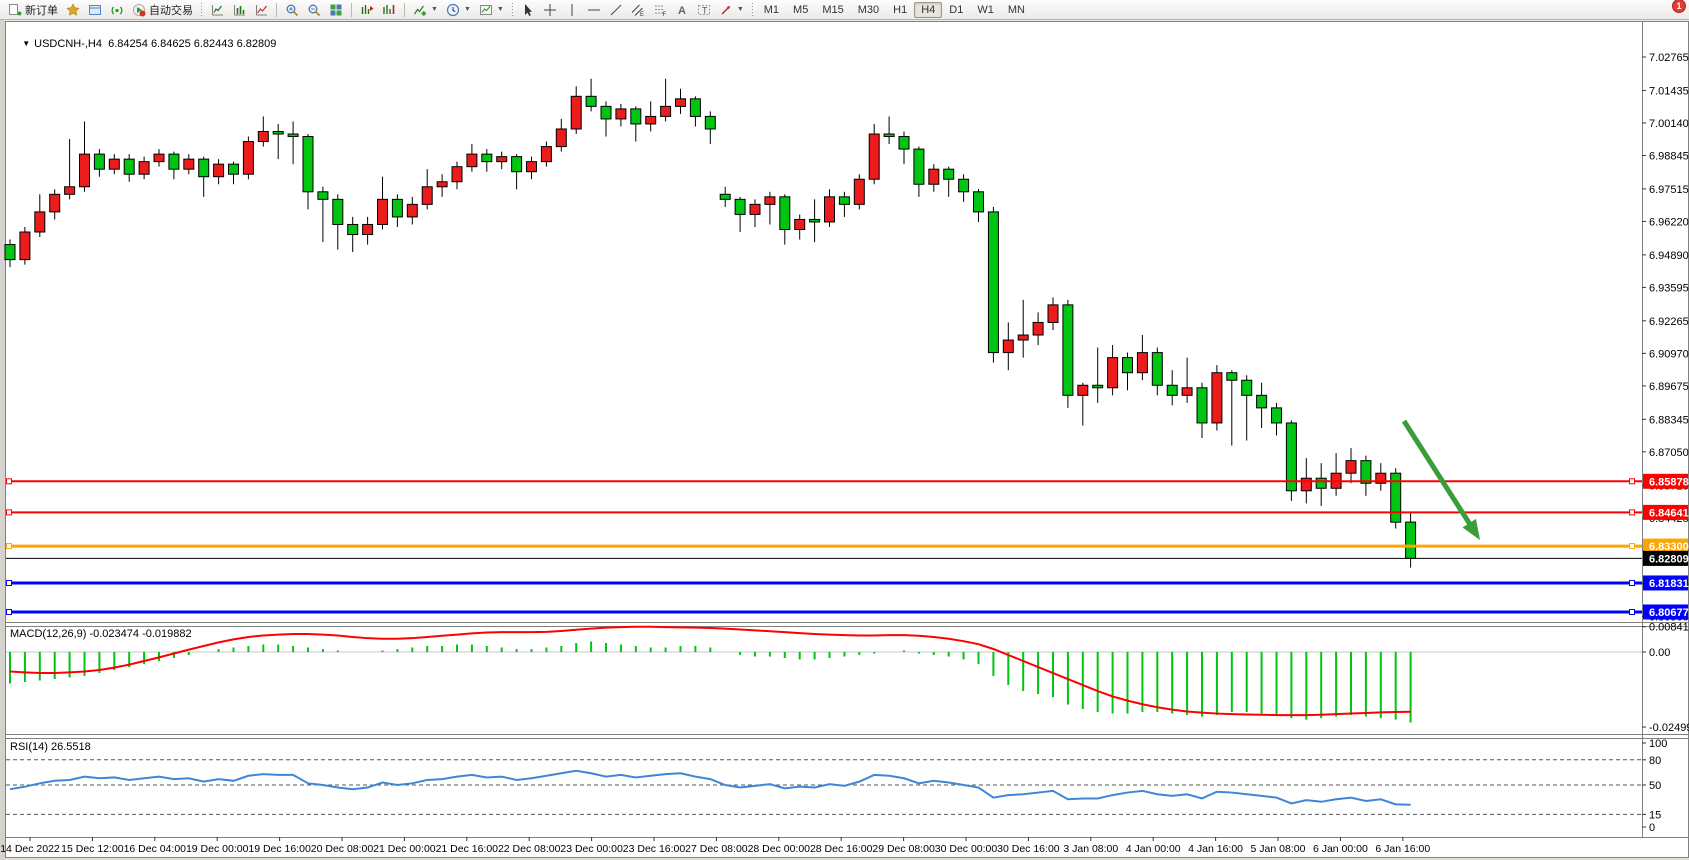 This screenshot has height=860, width=1689. Describe the element at coordinates (101, 634) in the screenshot. I see `macd-indicator-label: MACD(12,26,9) -0.023474 -0.019882` at that location.